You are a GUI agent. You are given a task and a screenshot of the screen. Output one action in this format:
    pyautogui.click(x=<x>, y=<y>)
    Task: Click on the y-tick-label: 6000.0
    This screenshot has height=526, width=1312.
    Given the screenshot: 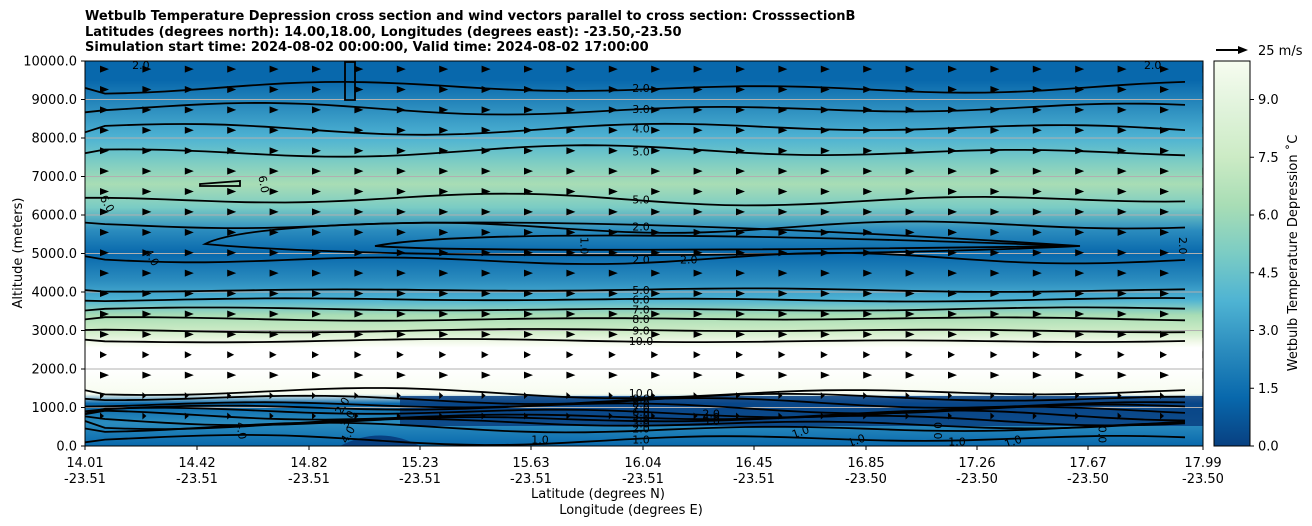 What is the action you would take?
    pyautogui.click(x=55, y=216)
    